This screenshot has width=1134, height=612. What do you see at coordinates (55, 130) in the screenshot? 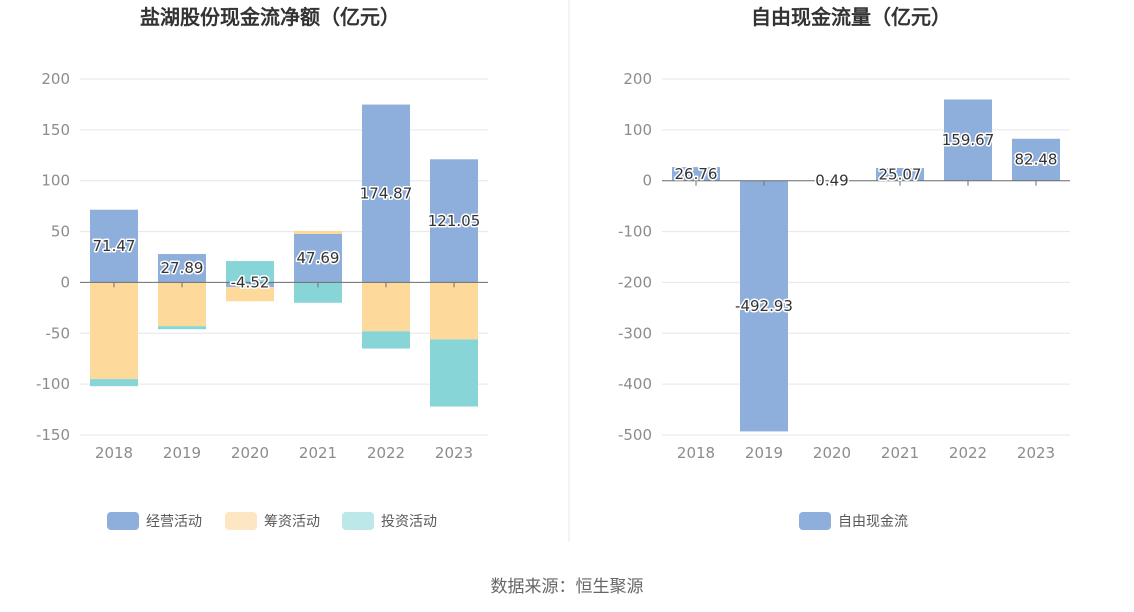
I see `y-tick-label: 150` at bounding box center [55, 130].